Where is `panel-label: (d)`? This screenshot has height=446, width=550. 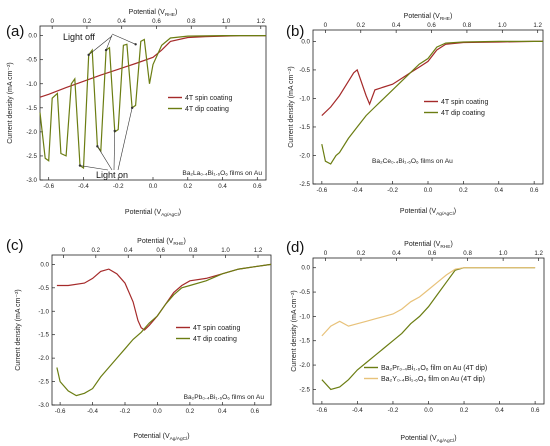 panel-label: (d) is located at coordinates (295, 247).